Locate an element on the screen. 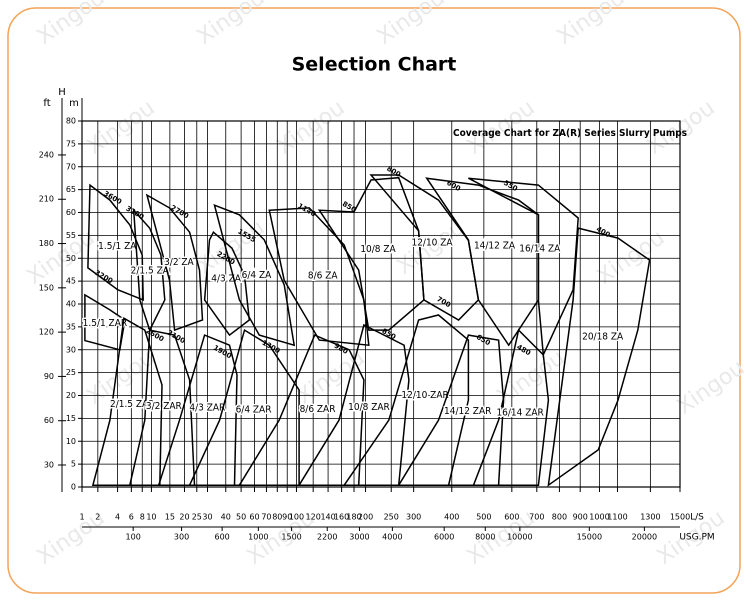 This screenshot has width=748, height=601. x-tick-label: 60 is located at coordinates (254, 517).